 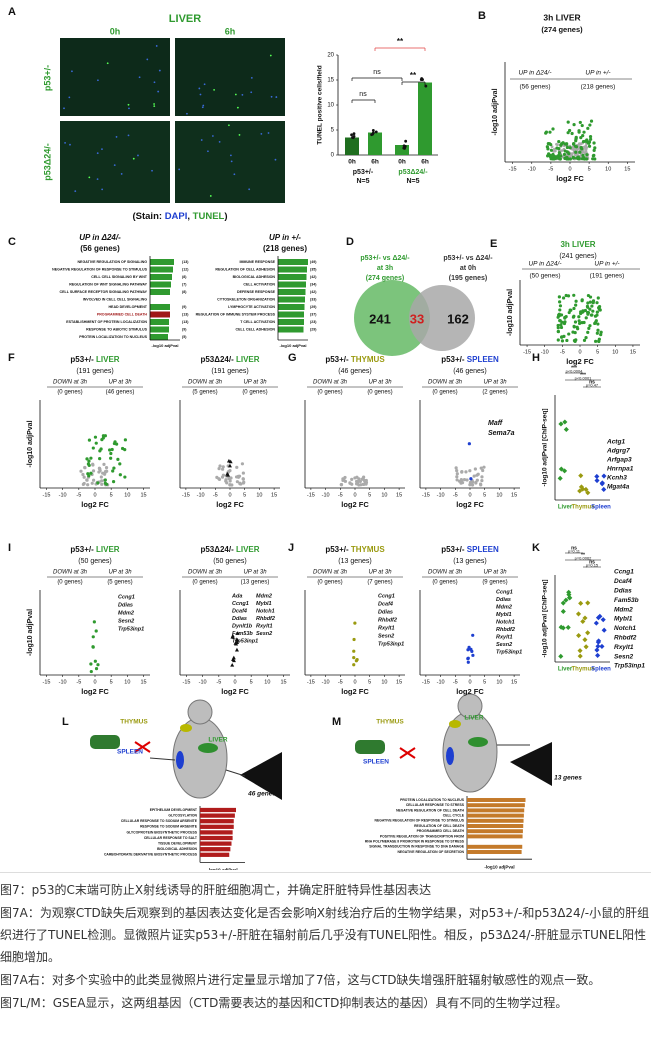 What do you see at coordinates (184, 307) in the screenshot?
I see `go-count: (9)` at bounding box center [184, 307].